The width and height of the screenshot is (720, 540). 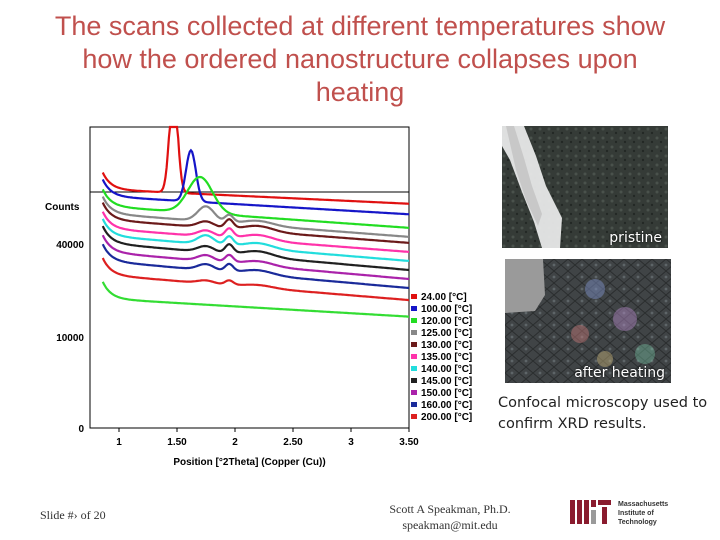 I want to click on micrograph-pristine-image, so click(x=585, y=187).